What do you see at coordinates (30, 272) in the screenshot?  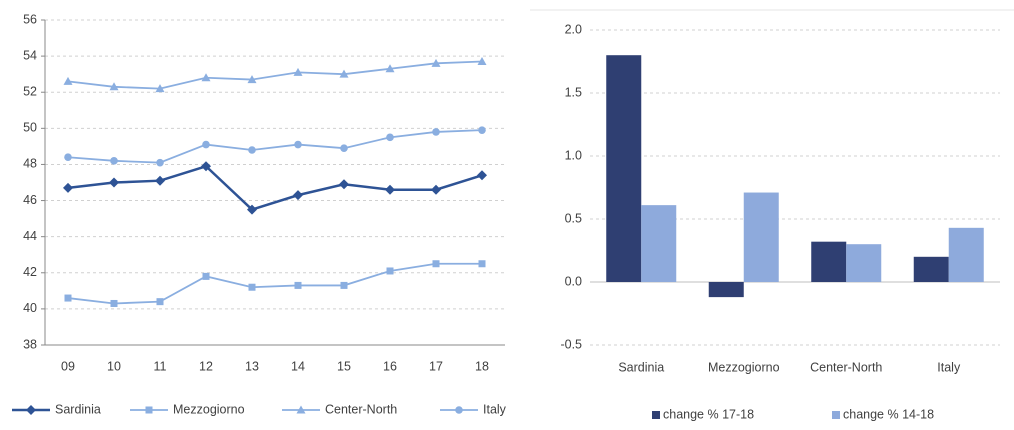 I see `y-tick-label: 42` at bounding box center [30, 272].